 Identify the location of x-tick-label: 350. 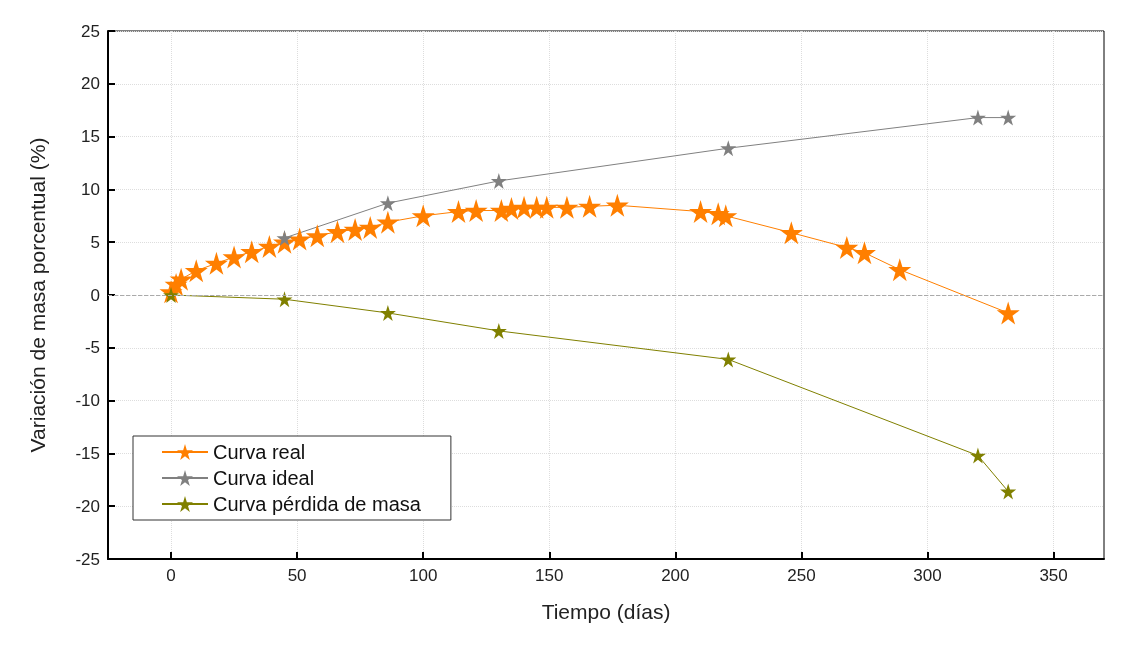
(1053, 575).